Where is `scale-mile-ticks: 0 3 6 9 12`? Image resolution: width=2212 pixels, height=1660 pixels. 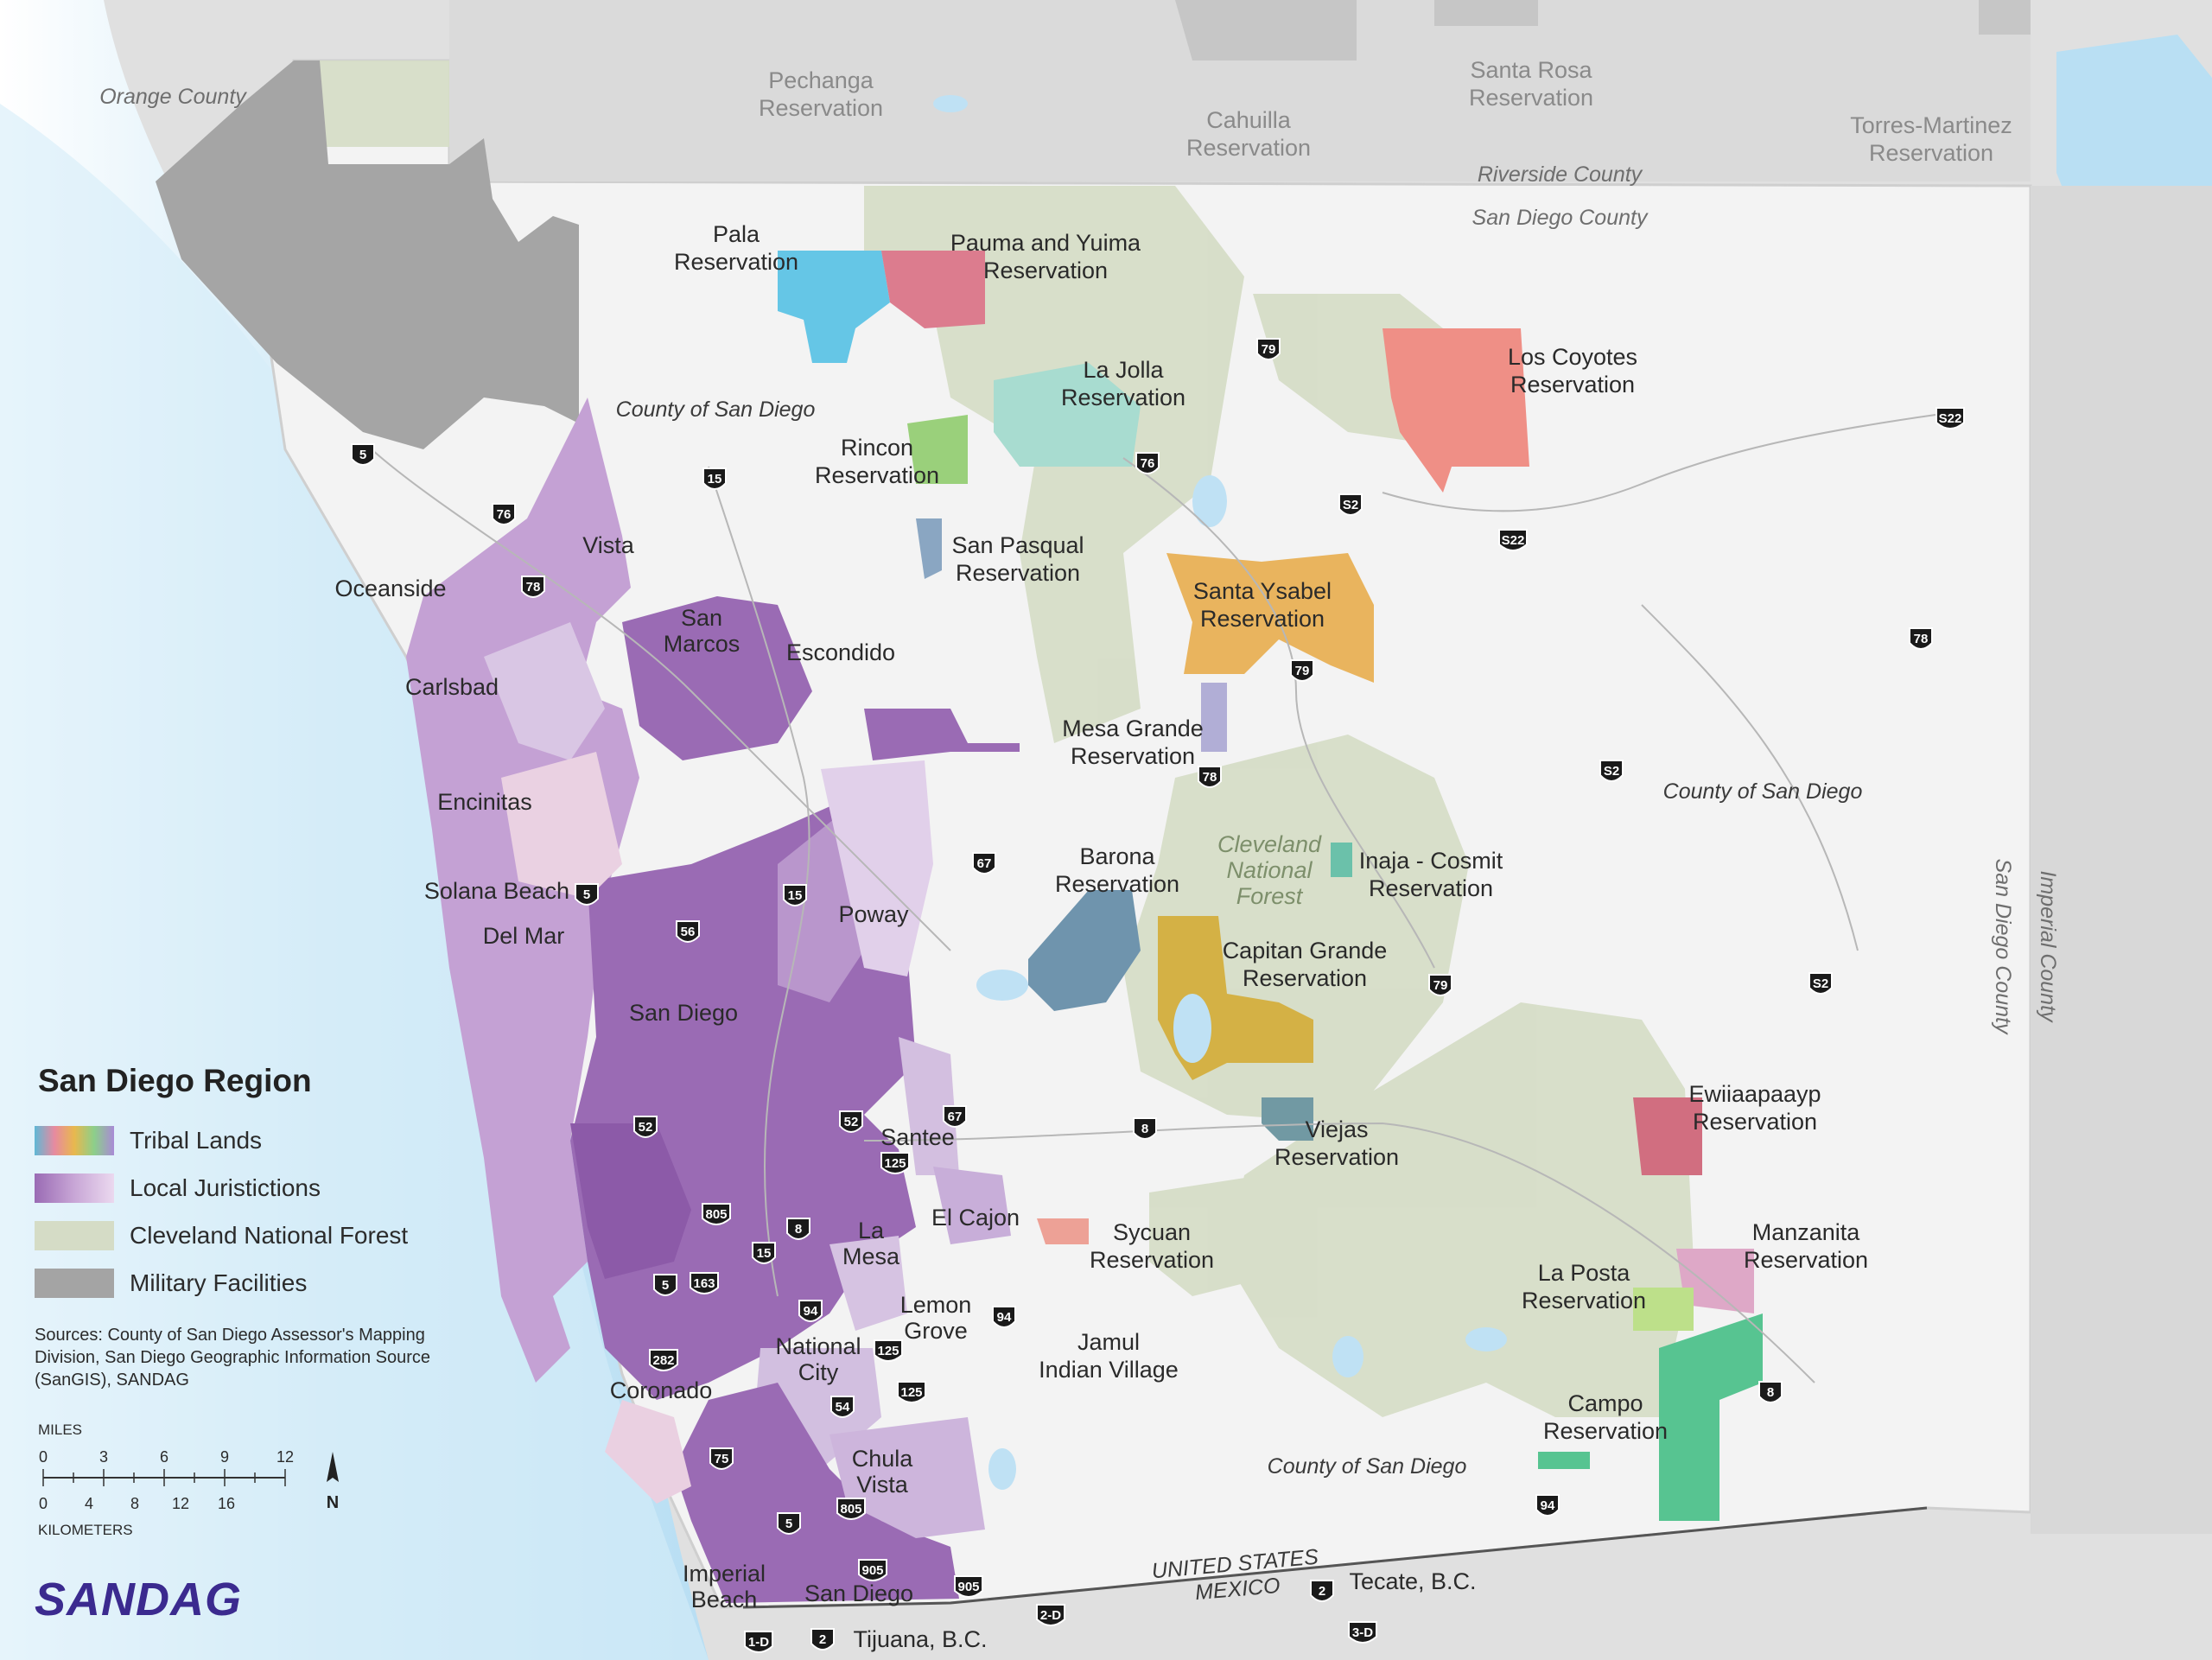
scale-mile-ticks: 0 3 6 9 12 is located at coordinates (166, 1457).